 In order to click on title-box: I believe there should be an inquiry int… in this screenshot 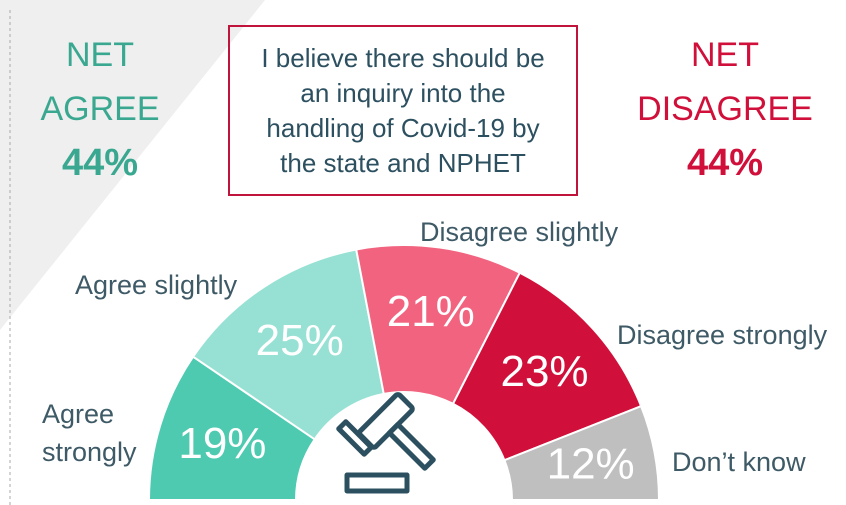, I will do `click(403, 110)`.